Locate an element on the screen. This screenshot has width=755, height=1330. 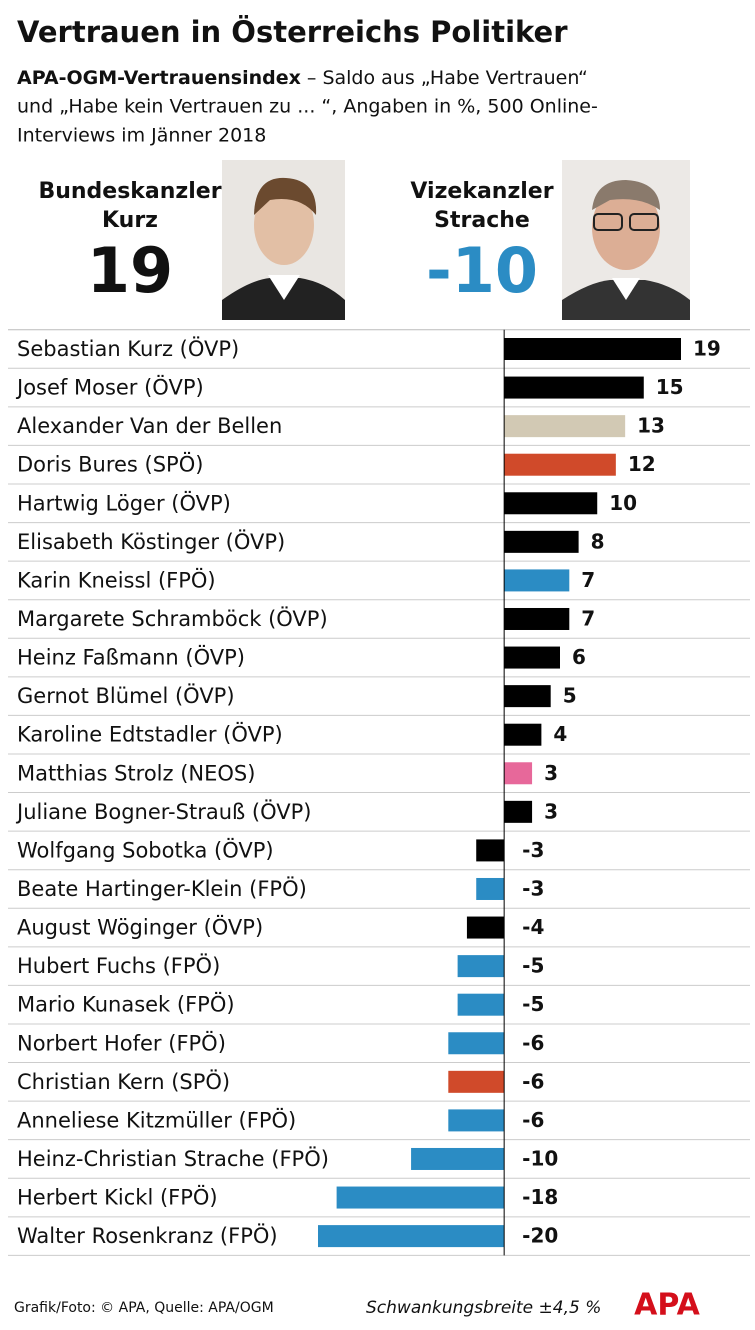
highlight-label: Strache is located at coordinates (482, 220).